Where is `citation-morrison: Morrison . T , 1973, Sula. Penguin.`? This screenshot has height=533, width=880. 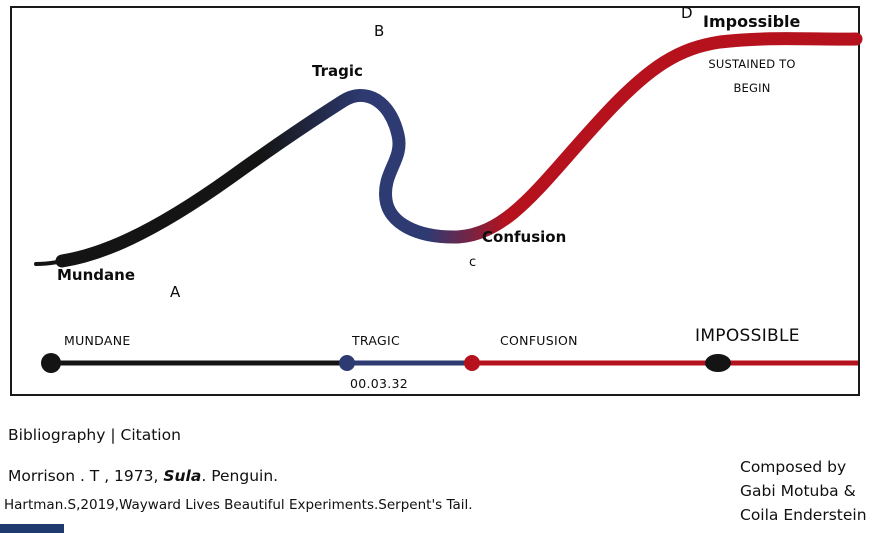
citation-morrison: Morrison . T , 1973, Sula. Penguin. is located at coordinates (143, 476).